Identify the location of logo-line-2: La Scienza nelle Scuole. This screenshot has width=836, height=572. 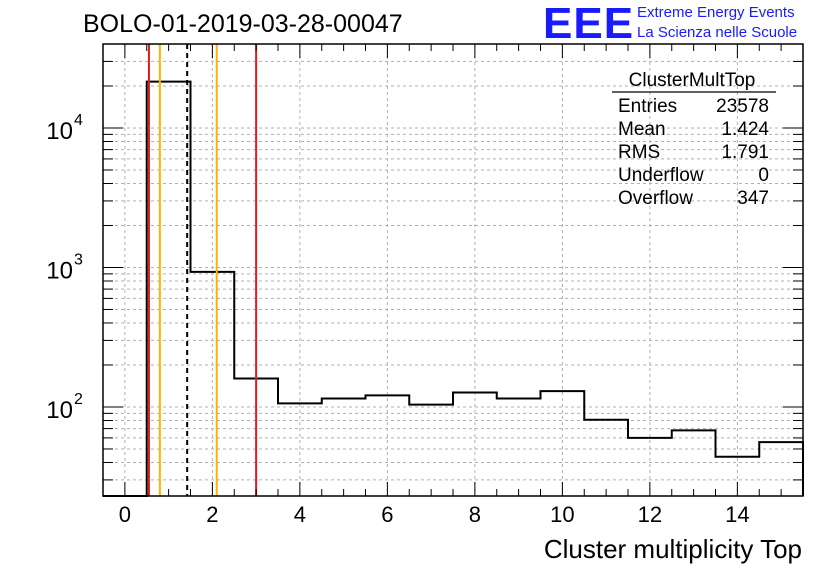
(717, 32).